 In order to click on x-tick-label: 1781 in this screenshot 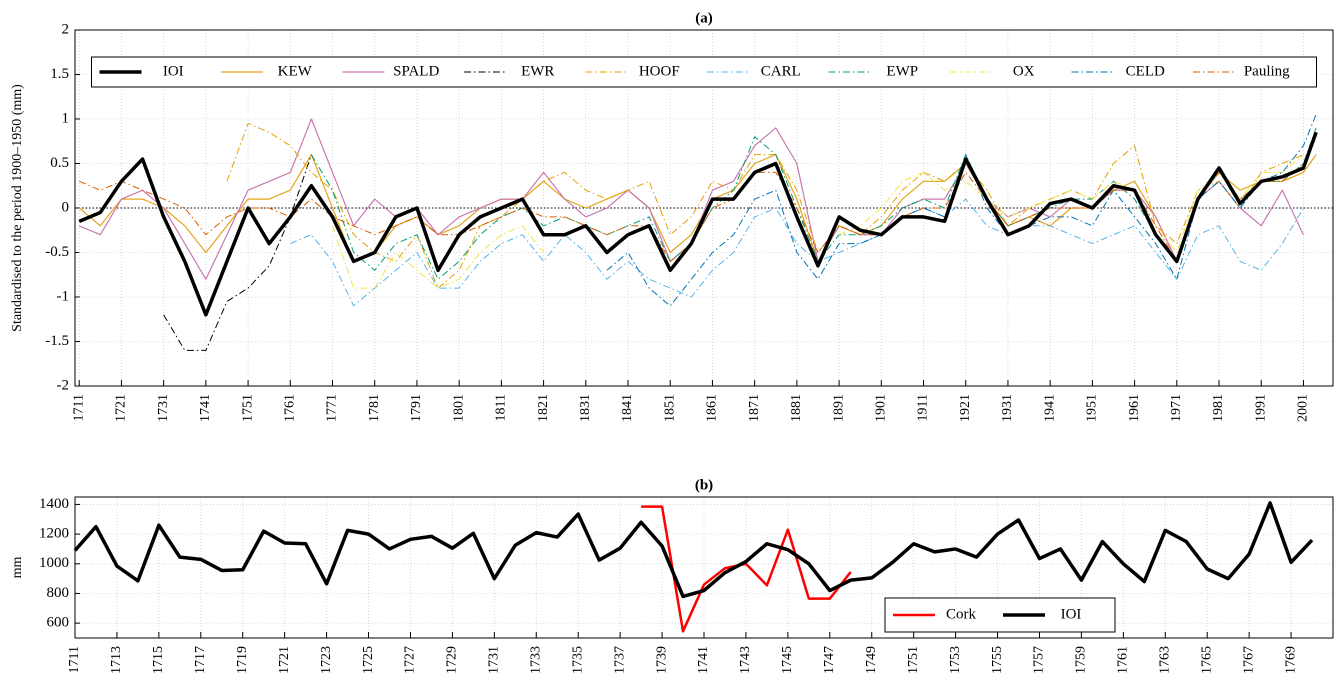, I will do `click(374, 408)`.